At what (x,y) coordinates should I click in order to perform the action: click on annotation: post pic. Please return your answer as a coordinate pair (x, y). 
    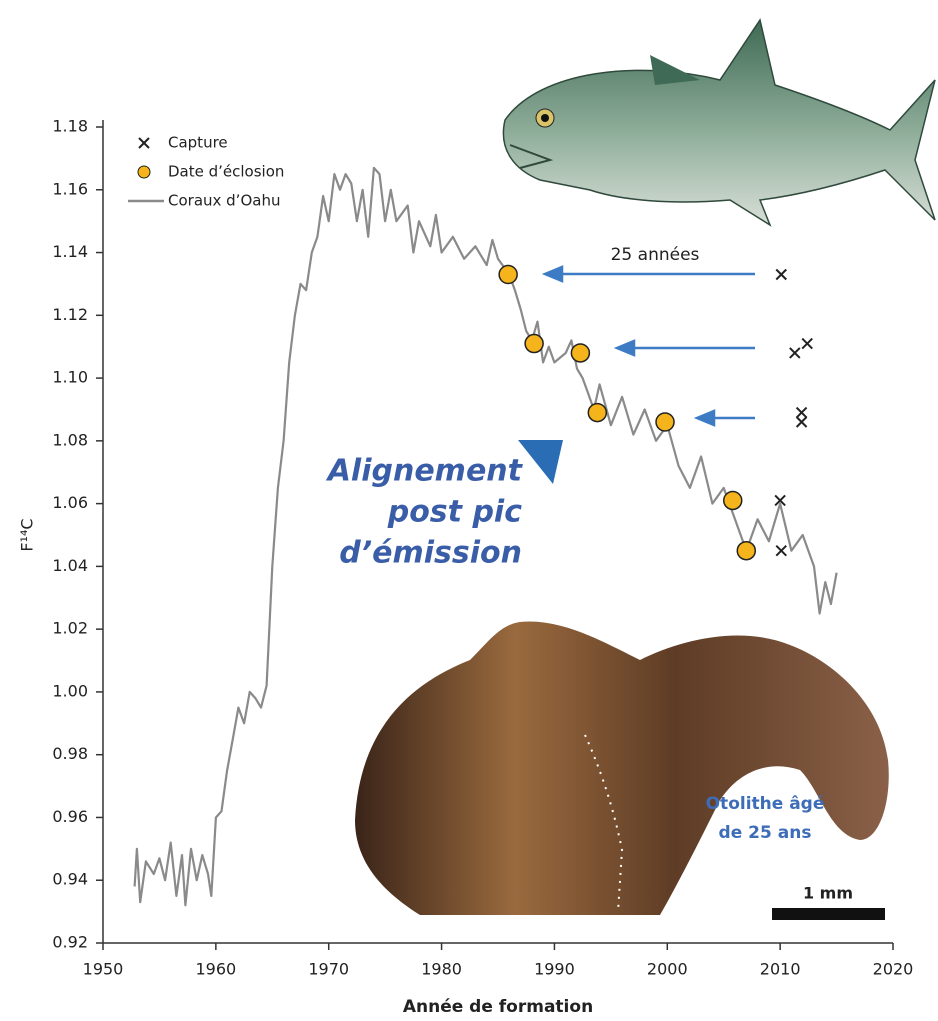
    Looking at the image, I should click on (454, 512).